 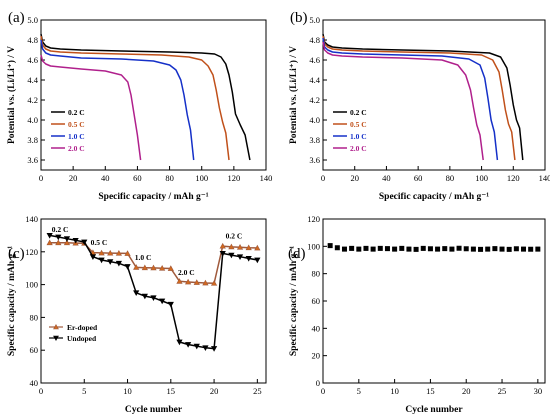 I want to click on y-tick-label: 140, so click(x=31, y=219).